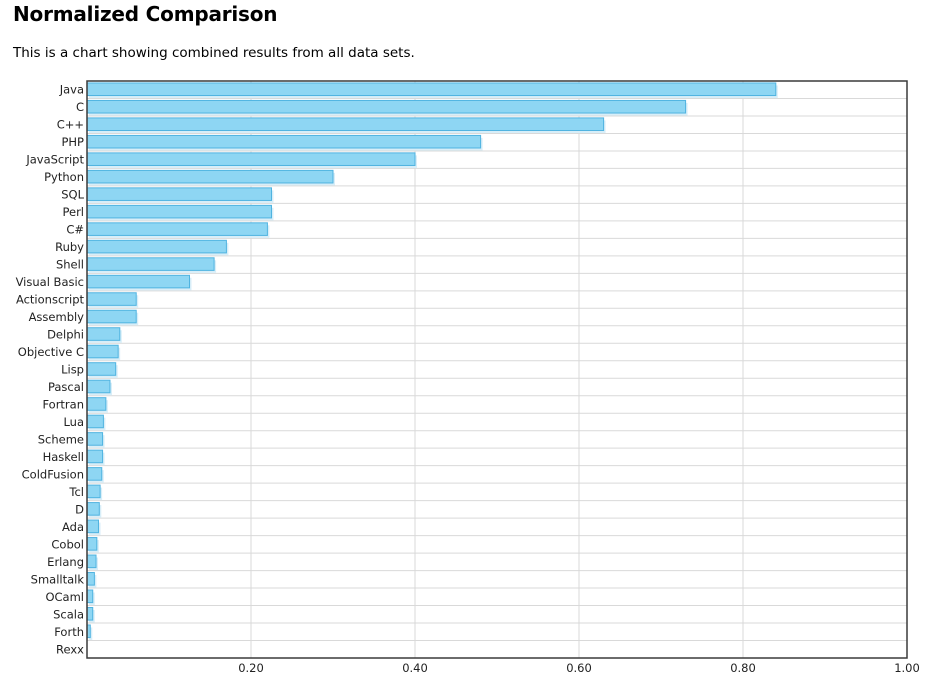  Describe the element at coordinates (65, 335) in the screenshot. I see `category-label: Delphi` at that location.